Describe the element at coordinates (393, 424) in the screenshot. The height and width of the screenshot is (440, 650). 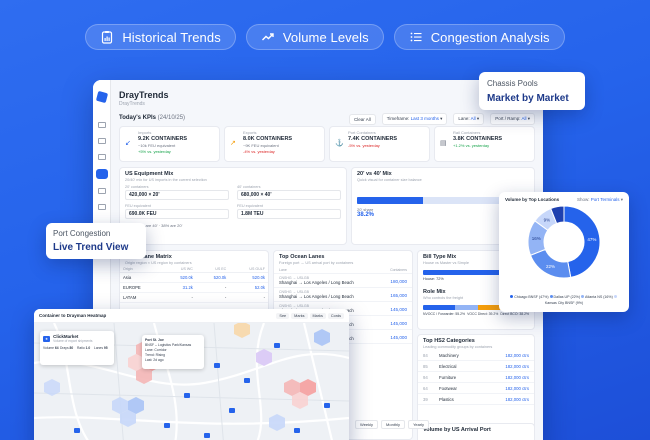
I see `tab-monthly: Monthly` at that location.